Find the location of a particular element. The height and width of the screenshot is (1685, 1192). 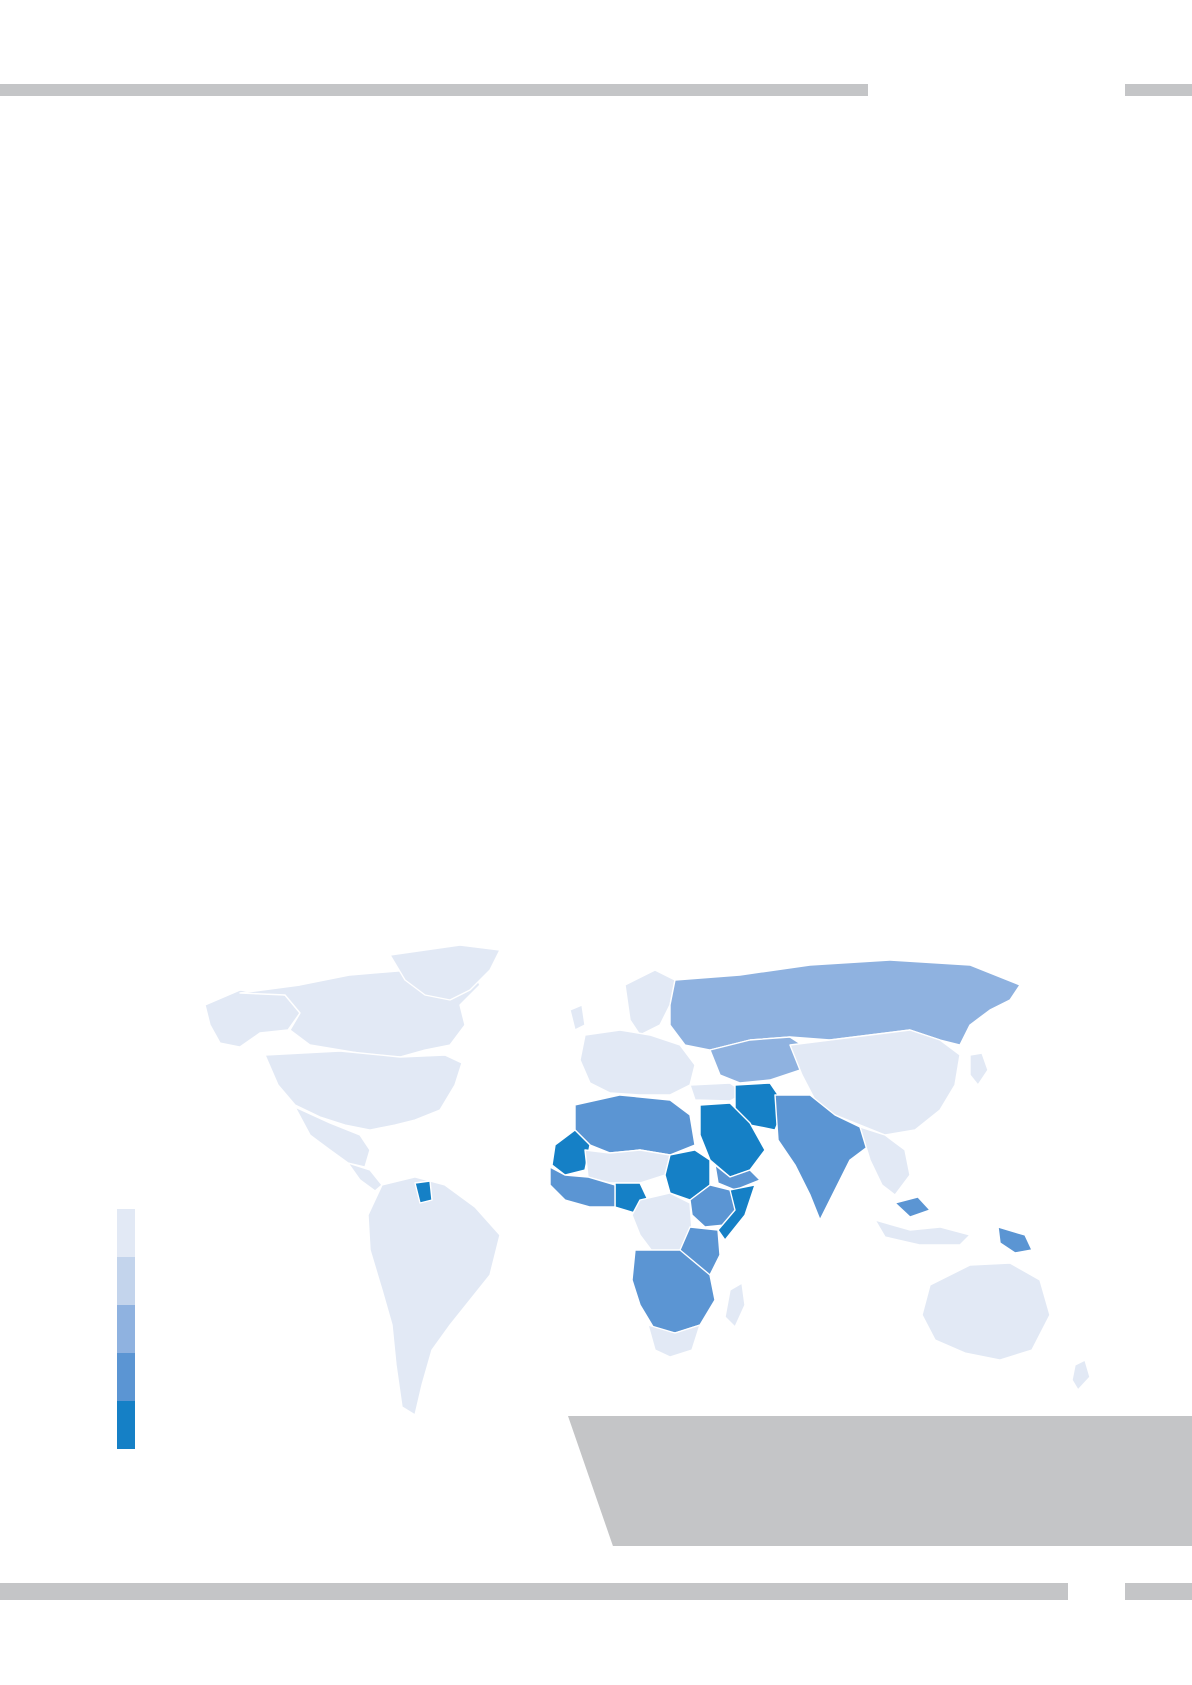

region-north-africa is located at coordinates (635, 1125).